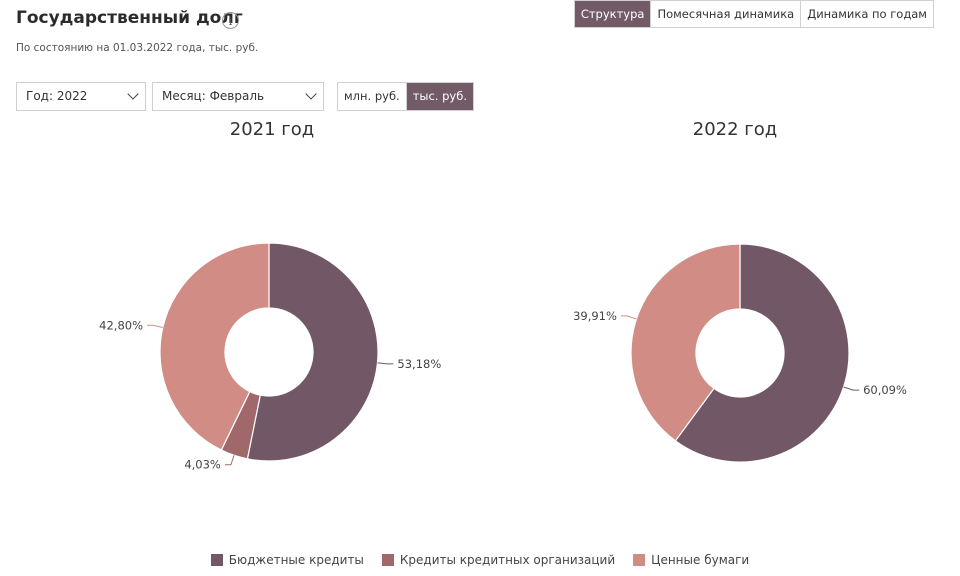  What do you see at coordinates (202, 465) in the screenshot?
I see `slice-data-label: 4,03%` at bounding box center [202, 465].